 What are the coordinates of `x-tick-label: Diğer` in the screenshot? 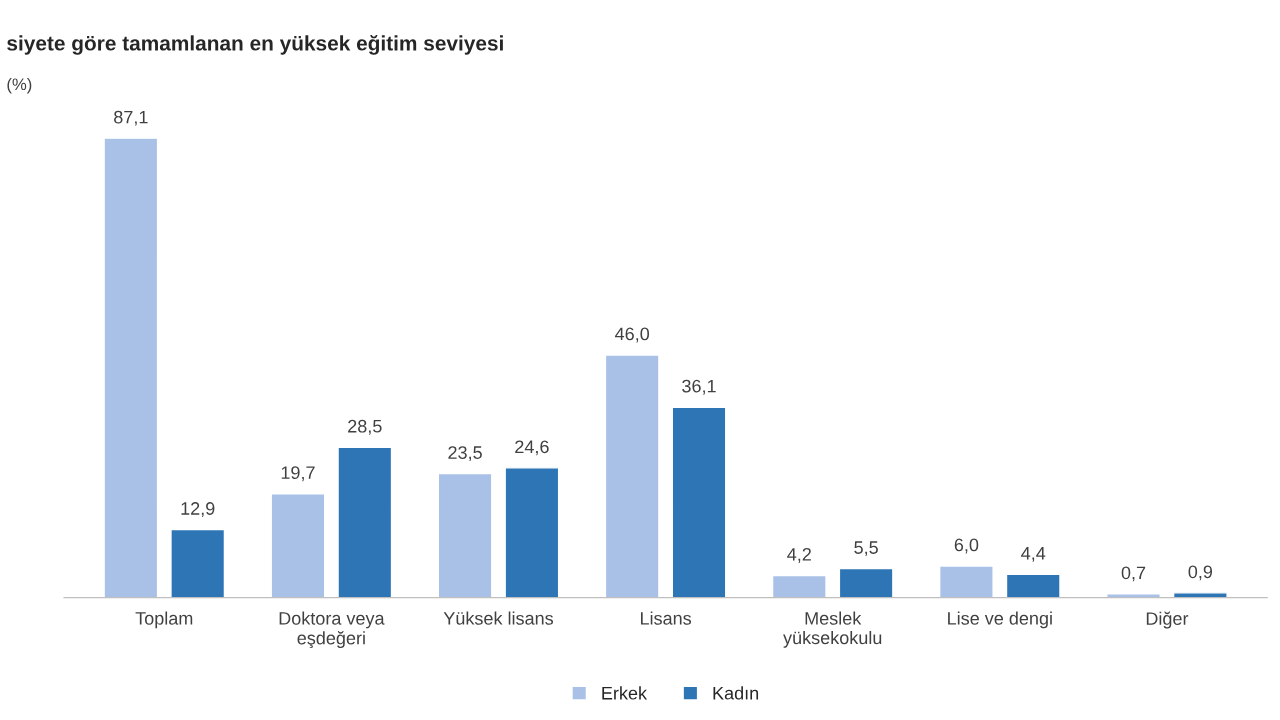 It's located at (1167, 620).